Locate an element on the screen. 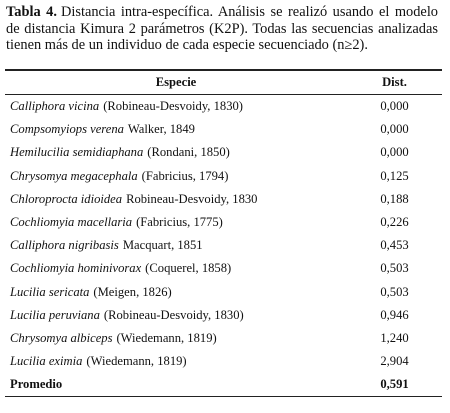 The image size is (450, 413). caption-label: Tabla 4. is located at coordinates (31, 12).